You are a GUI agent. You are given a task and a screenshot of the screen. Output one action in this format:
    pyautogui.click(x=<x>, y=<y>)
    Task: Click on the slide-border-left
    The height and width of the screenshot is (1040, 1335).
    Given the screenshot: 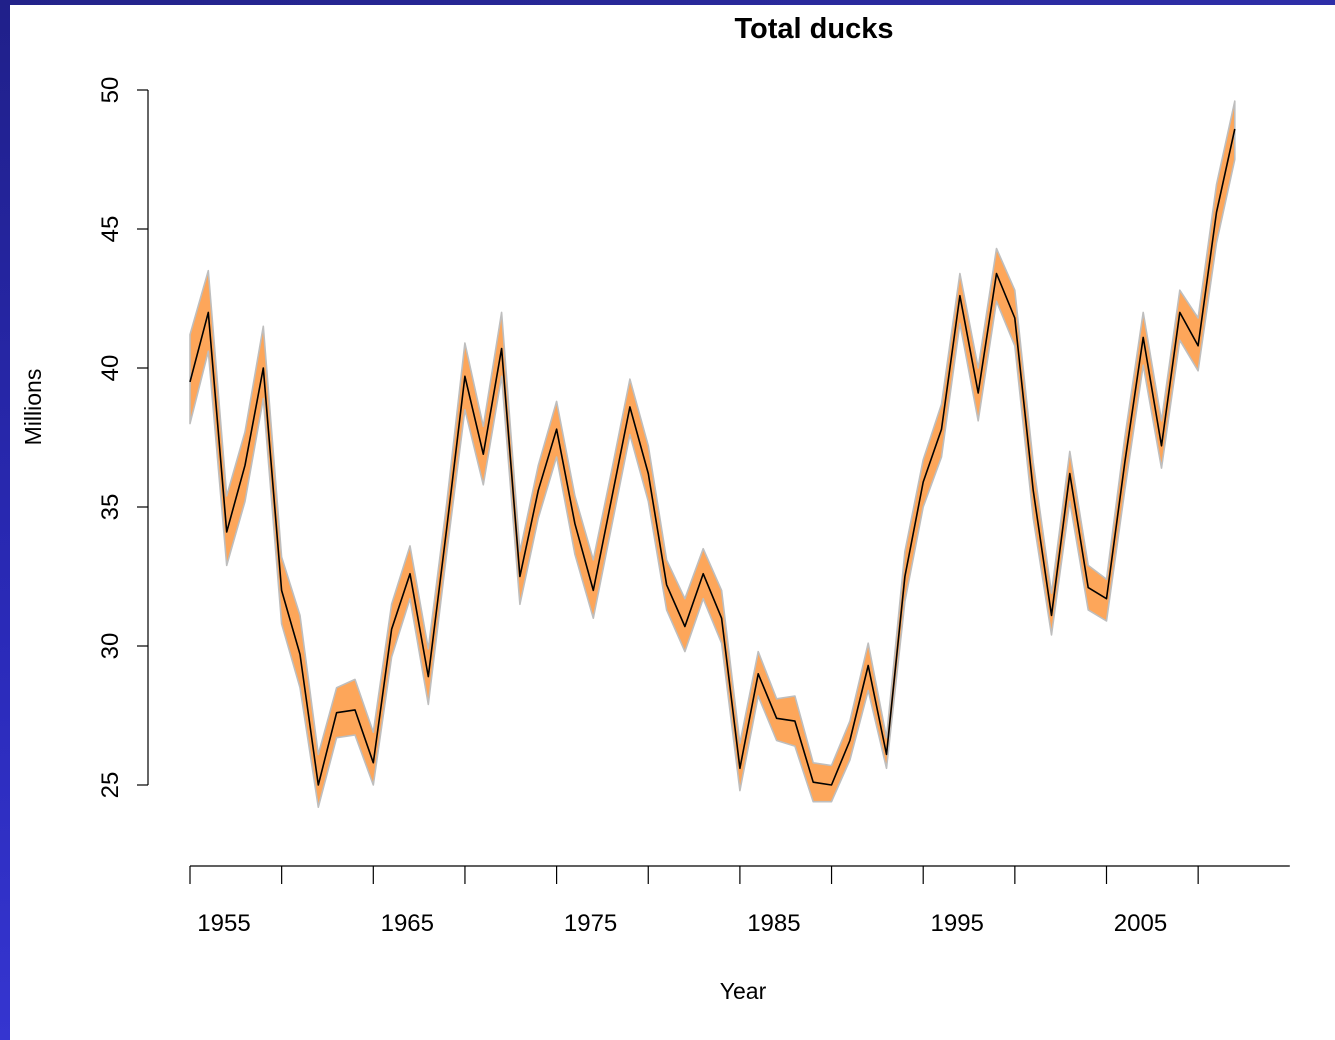 What is the action you would take?
    pyautogui.click(x=5, y=520)
    